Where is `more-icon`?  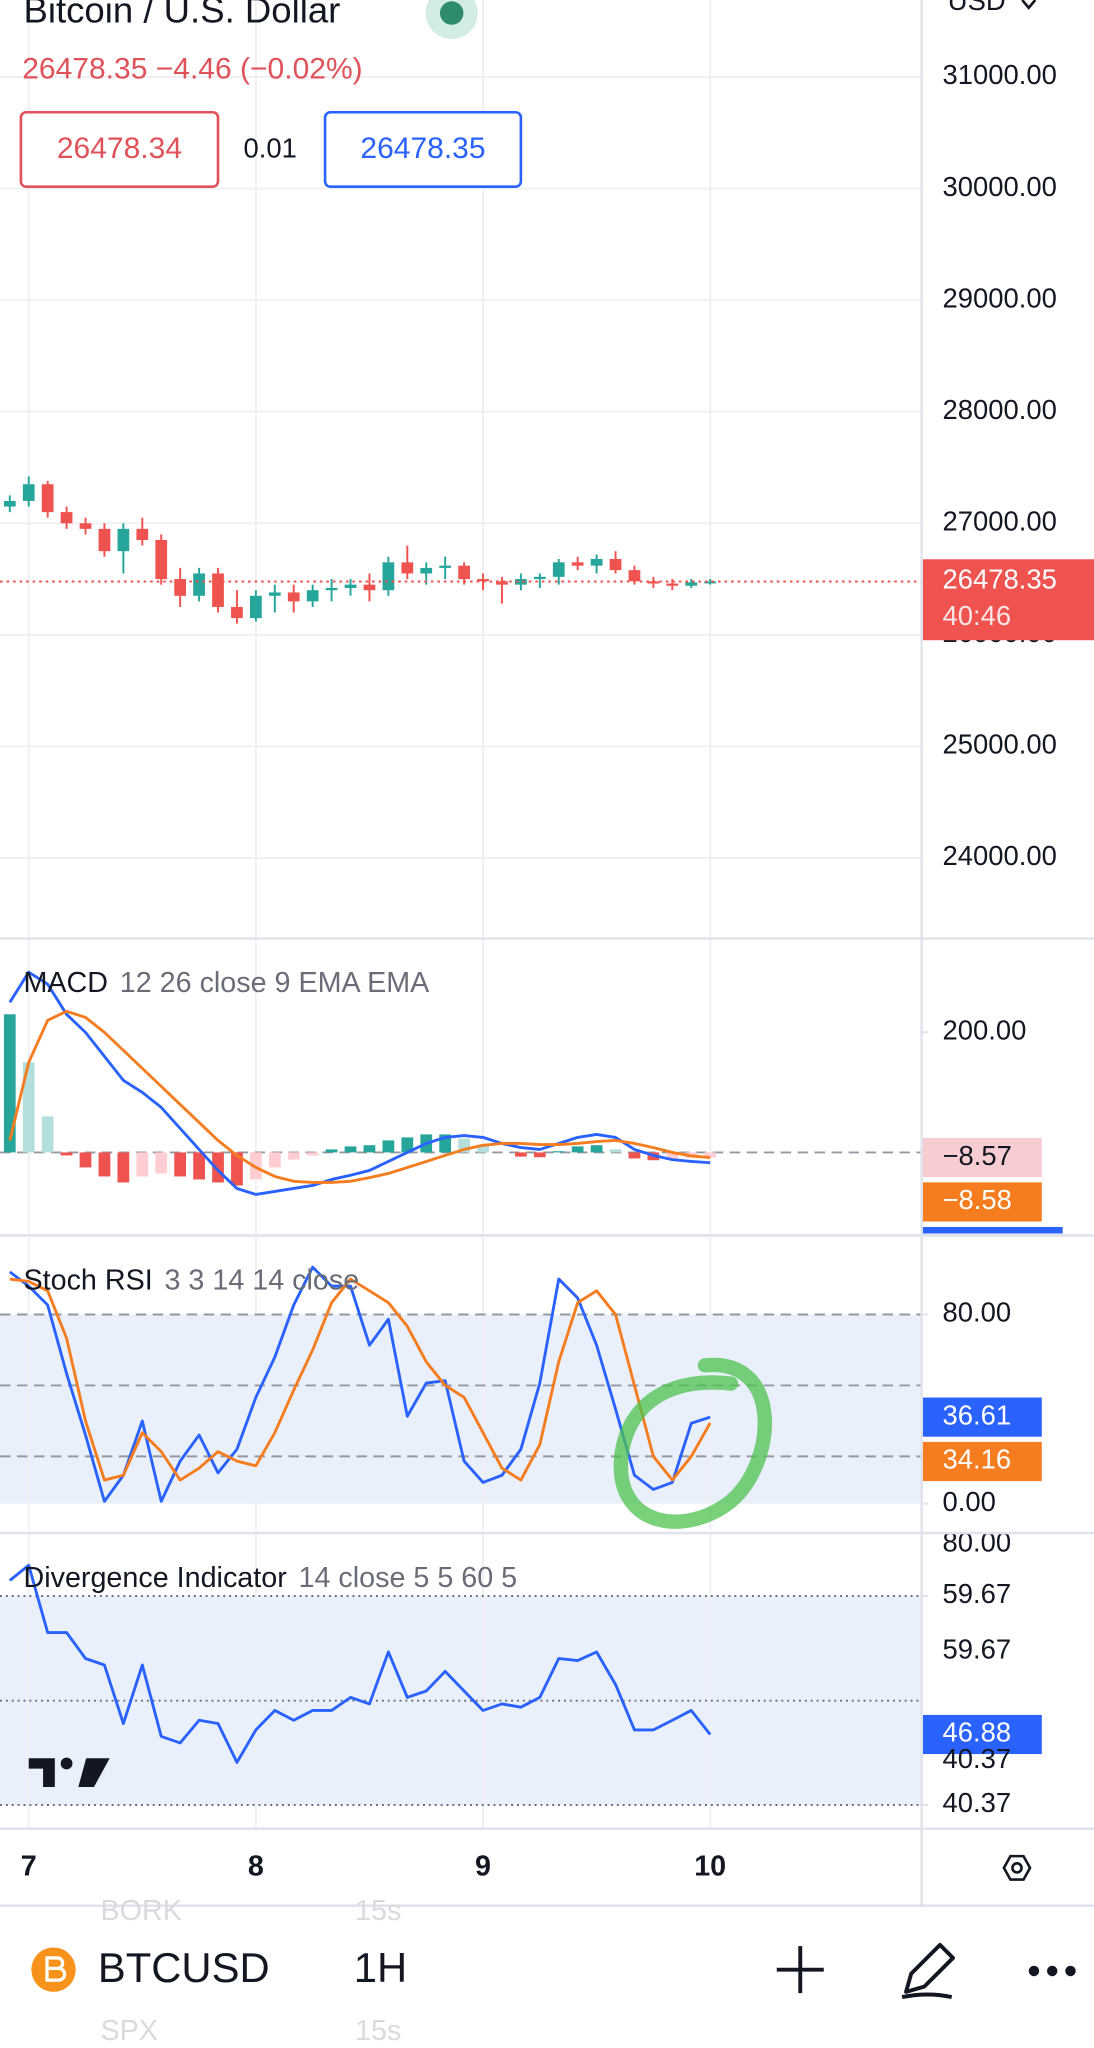 more-icon is located at coordinates (1052, 1971).